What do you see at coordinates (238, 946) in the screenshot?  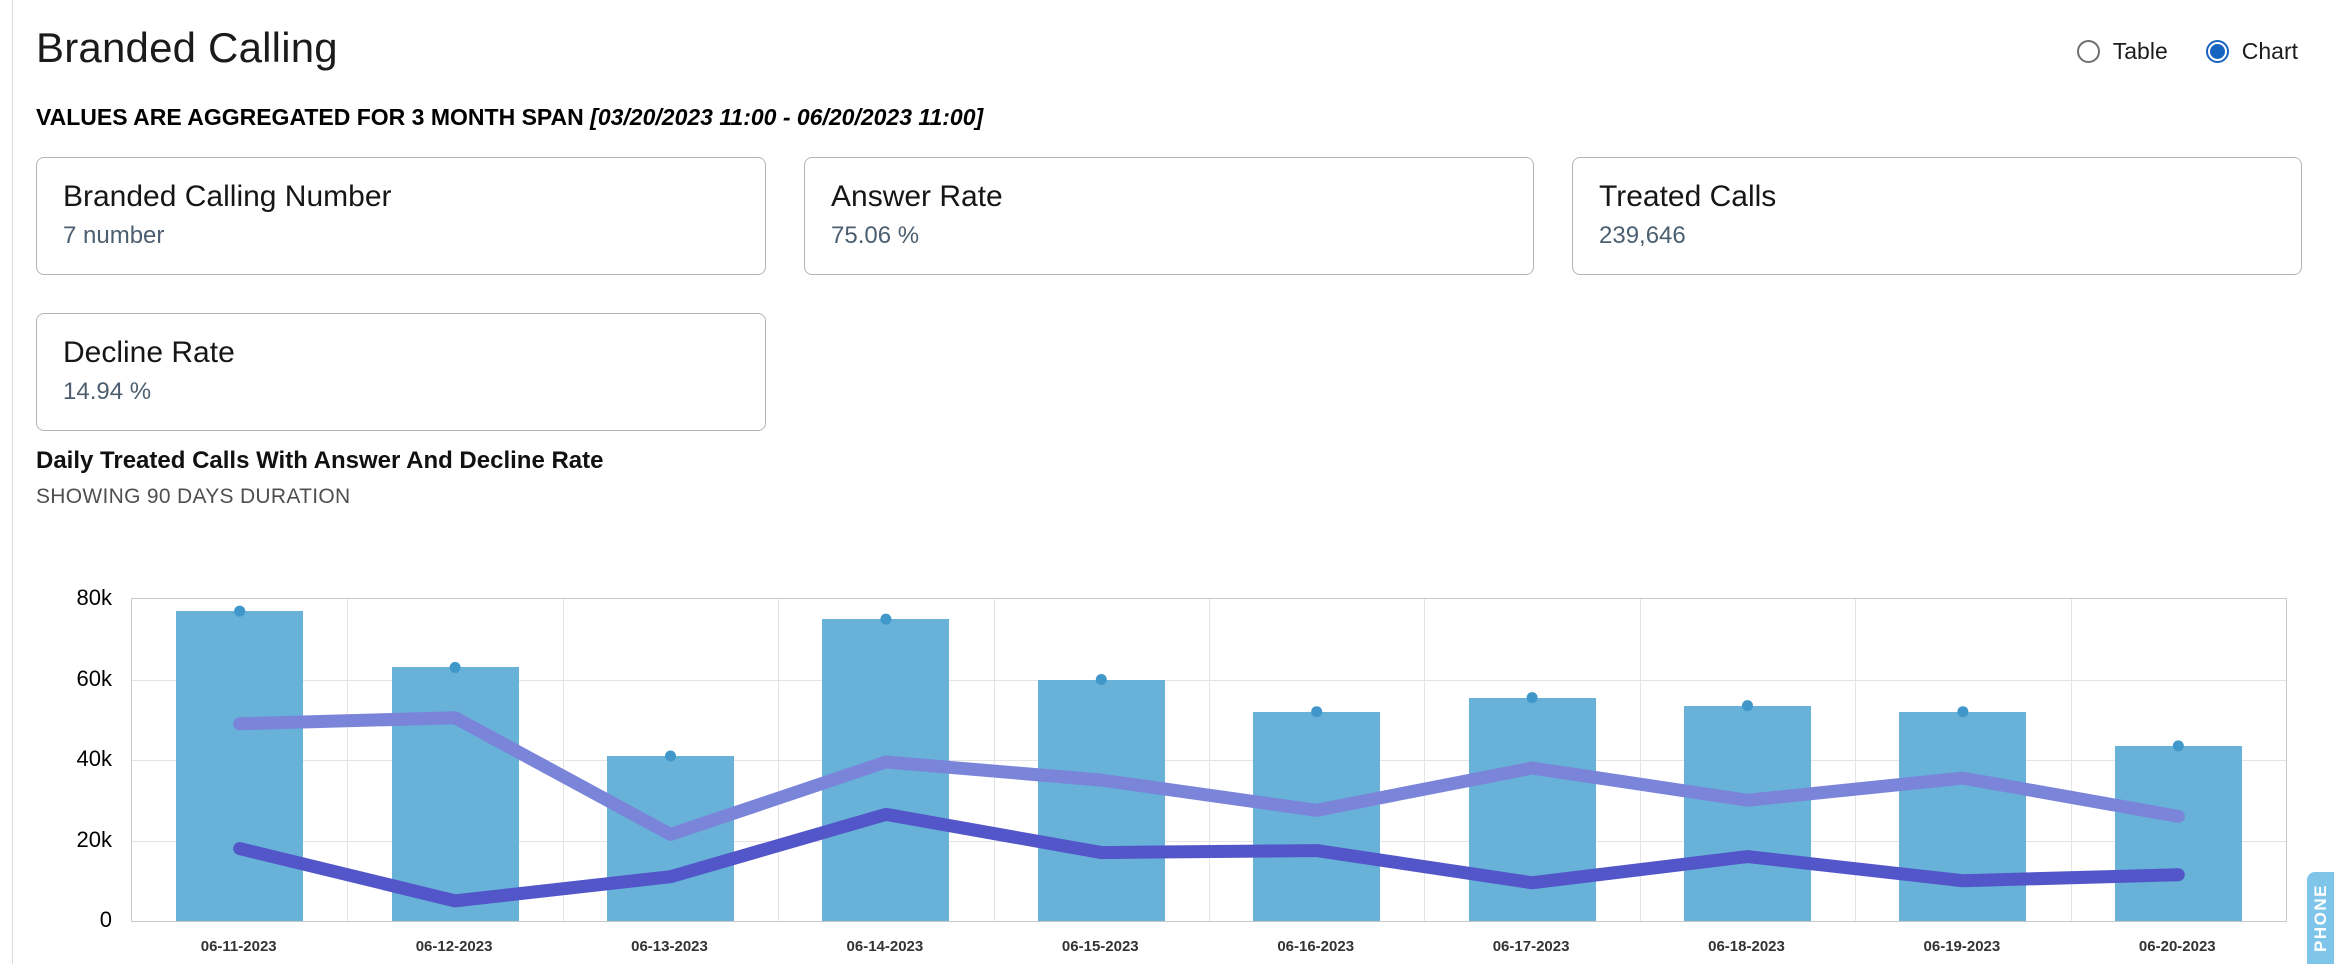 I see `x-axis-label: 06-11-2023` at bounding box center [238, 946].